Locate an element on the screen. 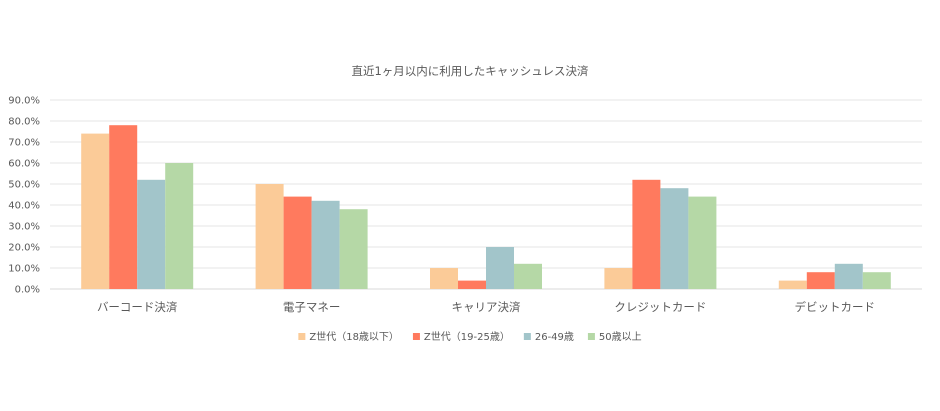  y-tick-label: 30.0% is located at coordinates (24, 227).